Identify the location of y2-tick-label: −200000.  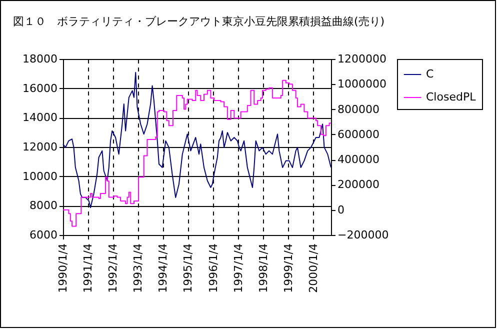
(363, 235).